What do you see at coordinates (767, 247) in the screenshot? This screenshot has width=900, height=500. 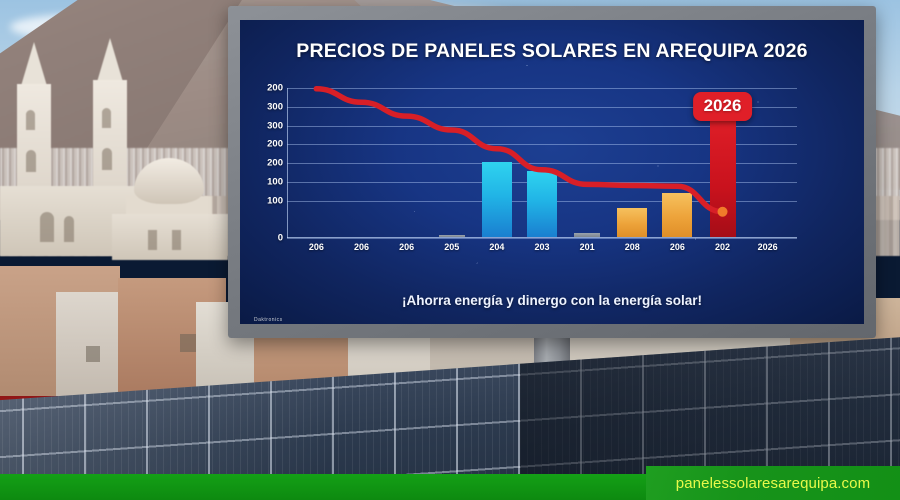 I see `x-axis-tick-label: 2026` at bounding box center [767, 247].